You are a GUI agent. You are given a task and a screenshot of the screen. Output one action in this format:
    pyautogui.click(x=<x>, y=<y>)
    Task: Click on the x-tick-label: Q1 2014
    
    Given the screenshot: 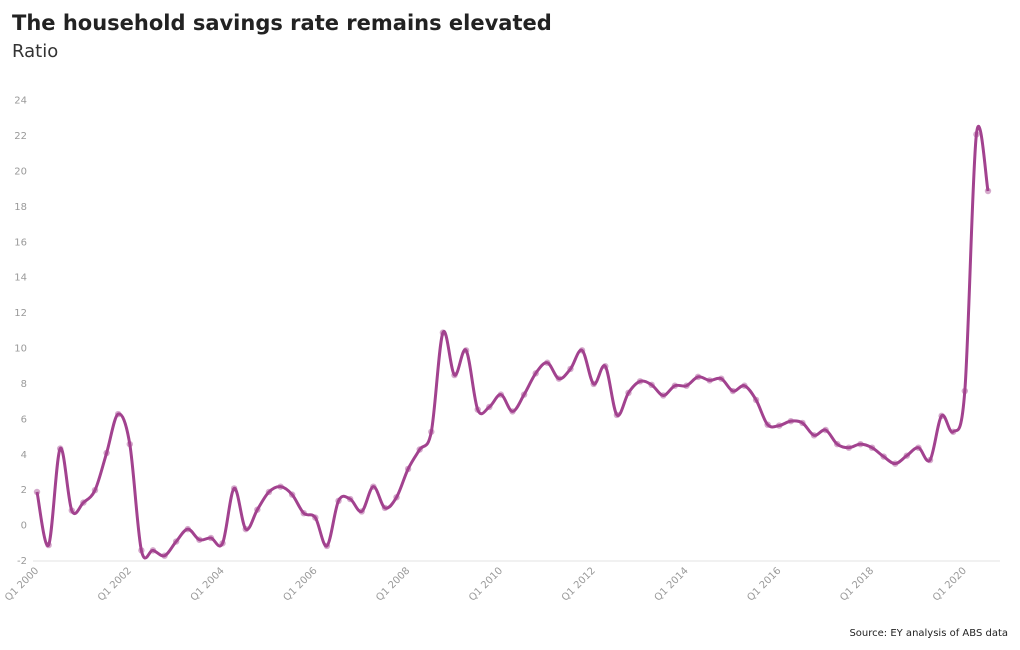 What is the action you would take?
    pyautogui.click(x=672, y=584)
    